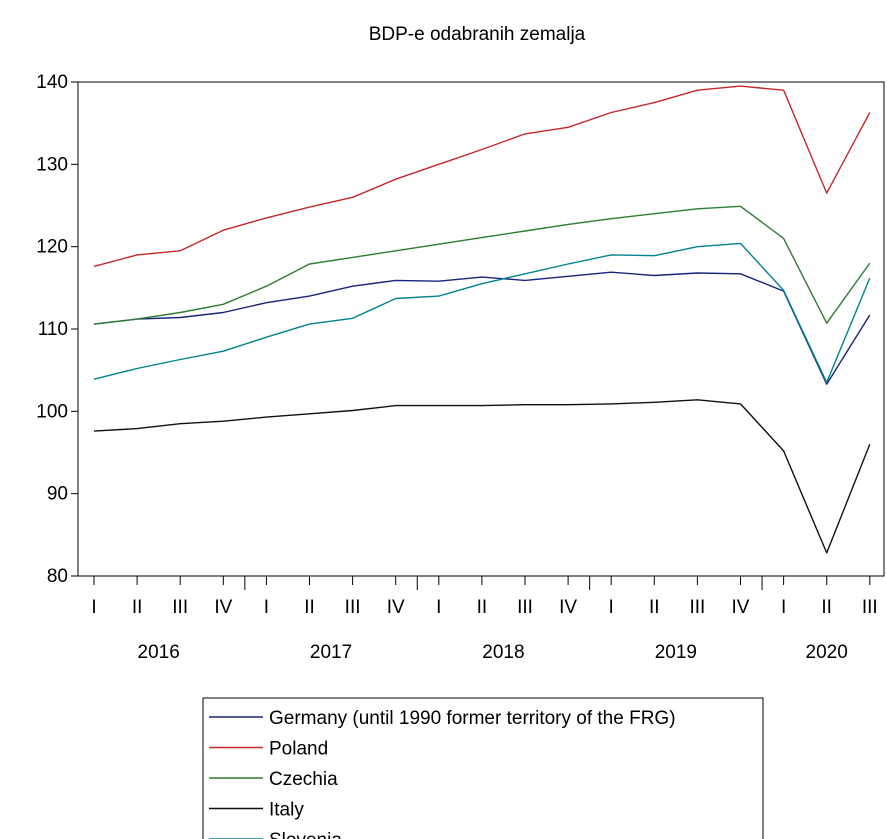 This screenshot has height=839, width=887. Describe the element at coordinates (305, 834) in the screenshot. I see `legend-label: Slovenia` at that location.